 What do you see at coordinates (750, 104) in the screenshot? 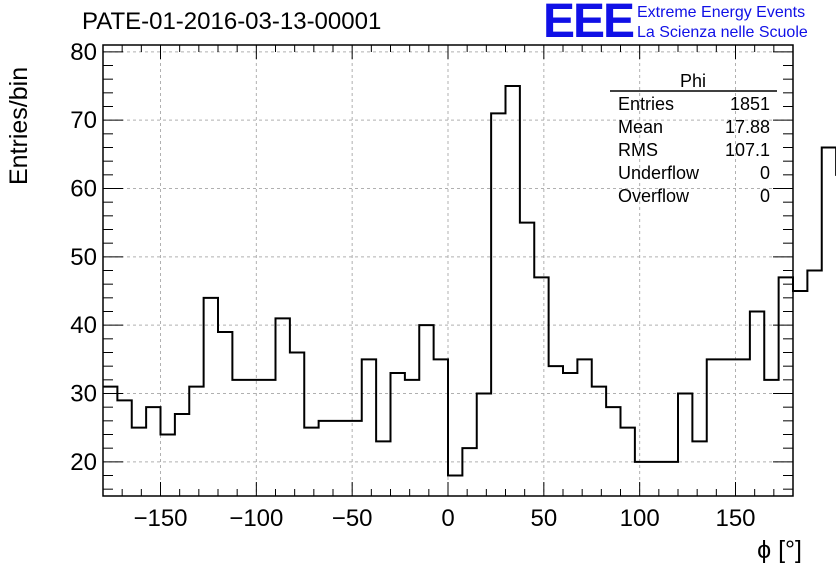
I see `stats-value: 1851` at bounding box center [750, 104].